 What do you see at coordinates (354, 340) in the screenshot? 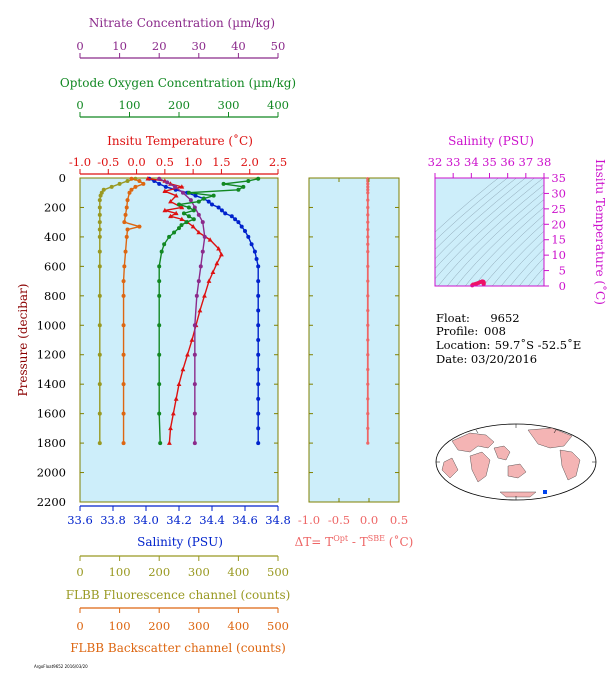
I see `delta-t-plot-area` at bounding box center [354, 340].